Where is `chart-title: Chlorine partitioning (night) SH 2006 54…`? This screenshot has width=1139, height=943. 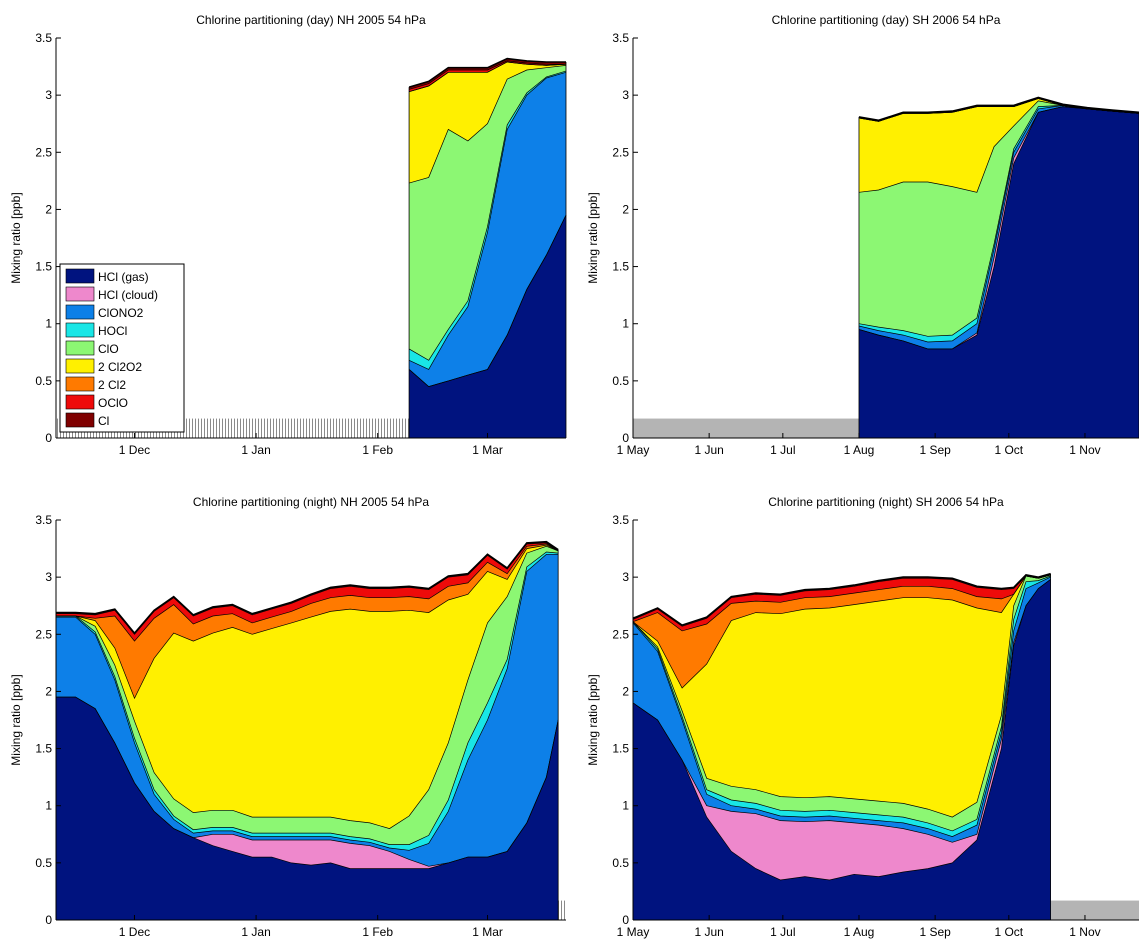
chart-title: Chlorine partitioning (night) SH 2006 54… is located at coordinates (886, 502).